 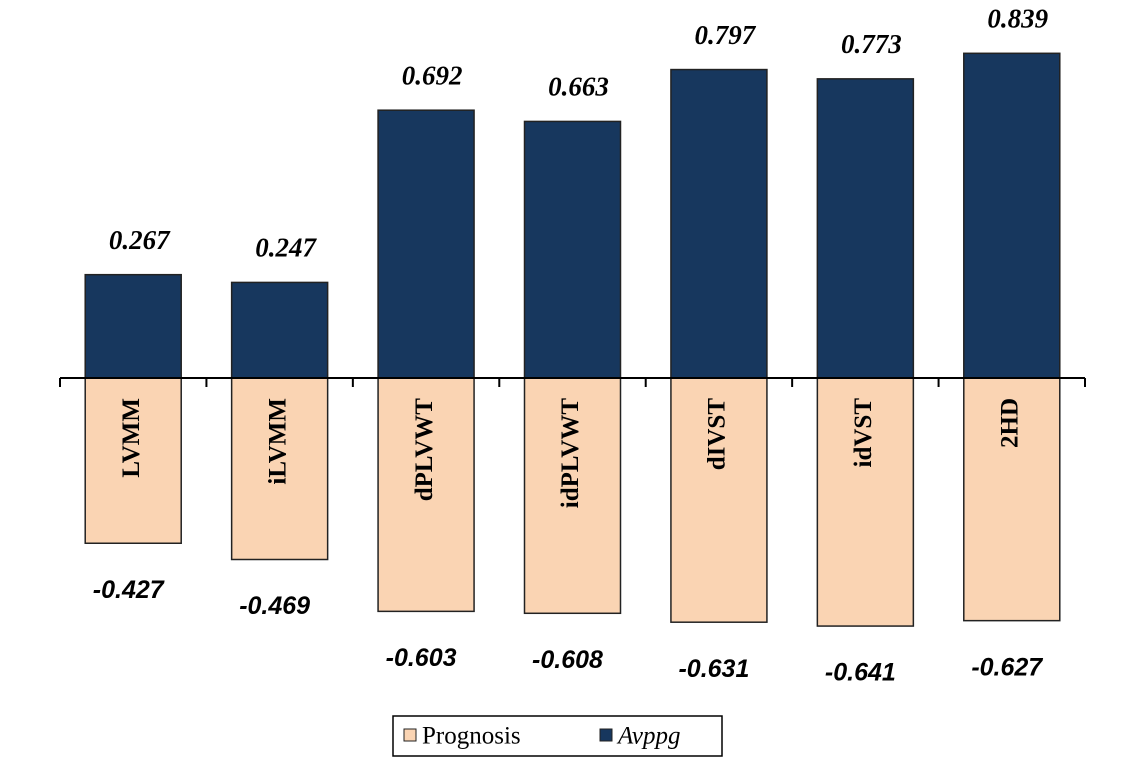 What do you see at coordinates (140, 240) in the screenshot?
I see `value-label: 0.267` at bounding box center [140, 240].